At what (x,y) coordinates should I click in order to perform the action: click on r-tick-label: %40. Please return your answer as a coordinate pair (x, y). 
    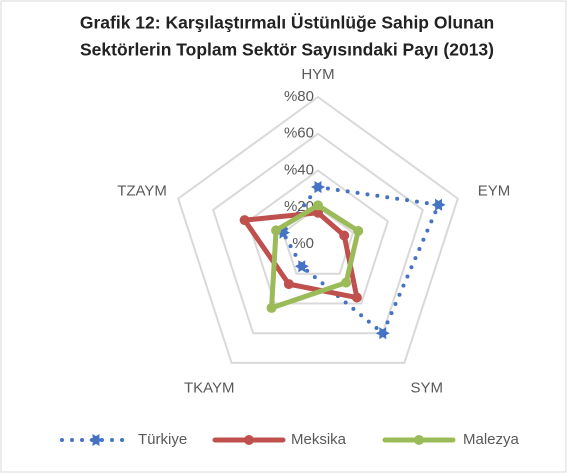
    Looking at the image, I should click on (299, 169).